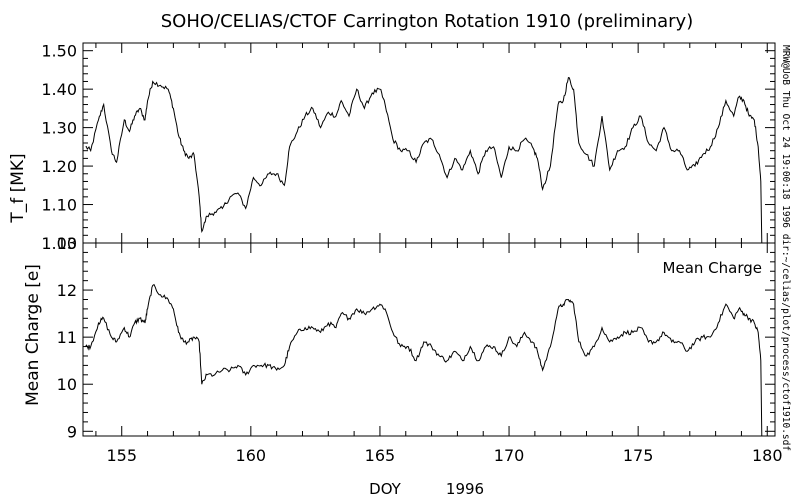 This screenshot has width=800, height=500. Describe the element at coordinates (380, 455) in the screenshot. I see `x-tick-label: 165` at that location.